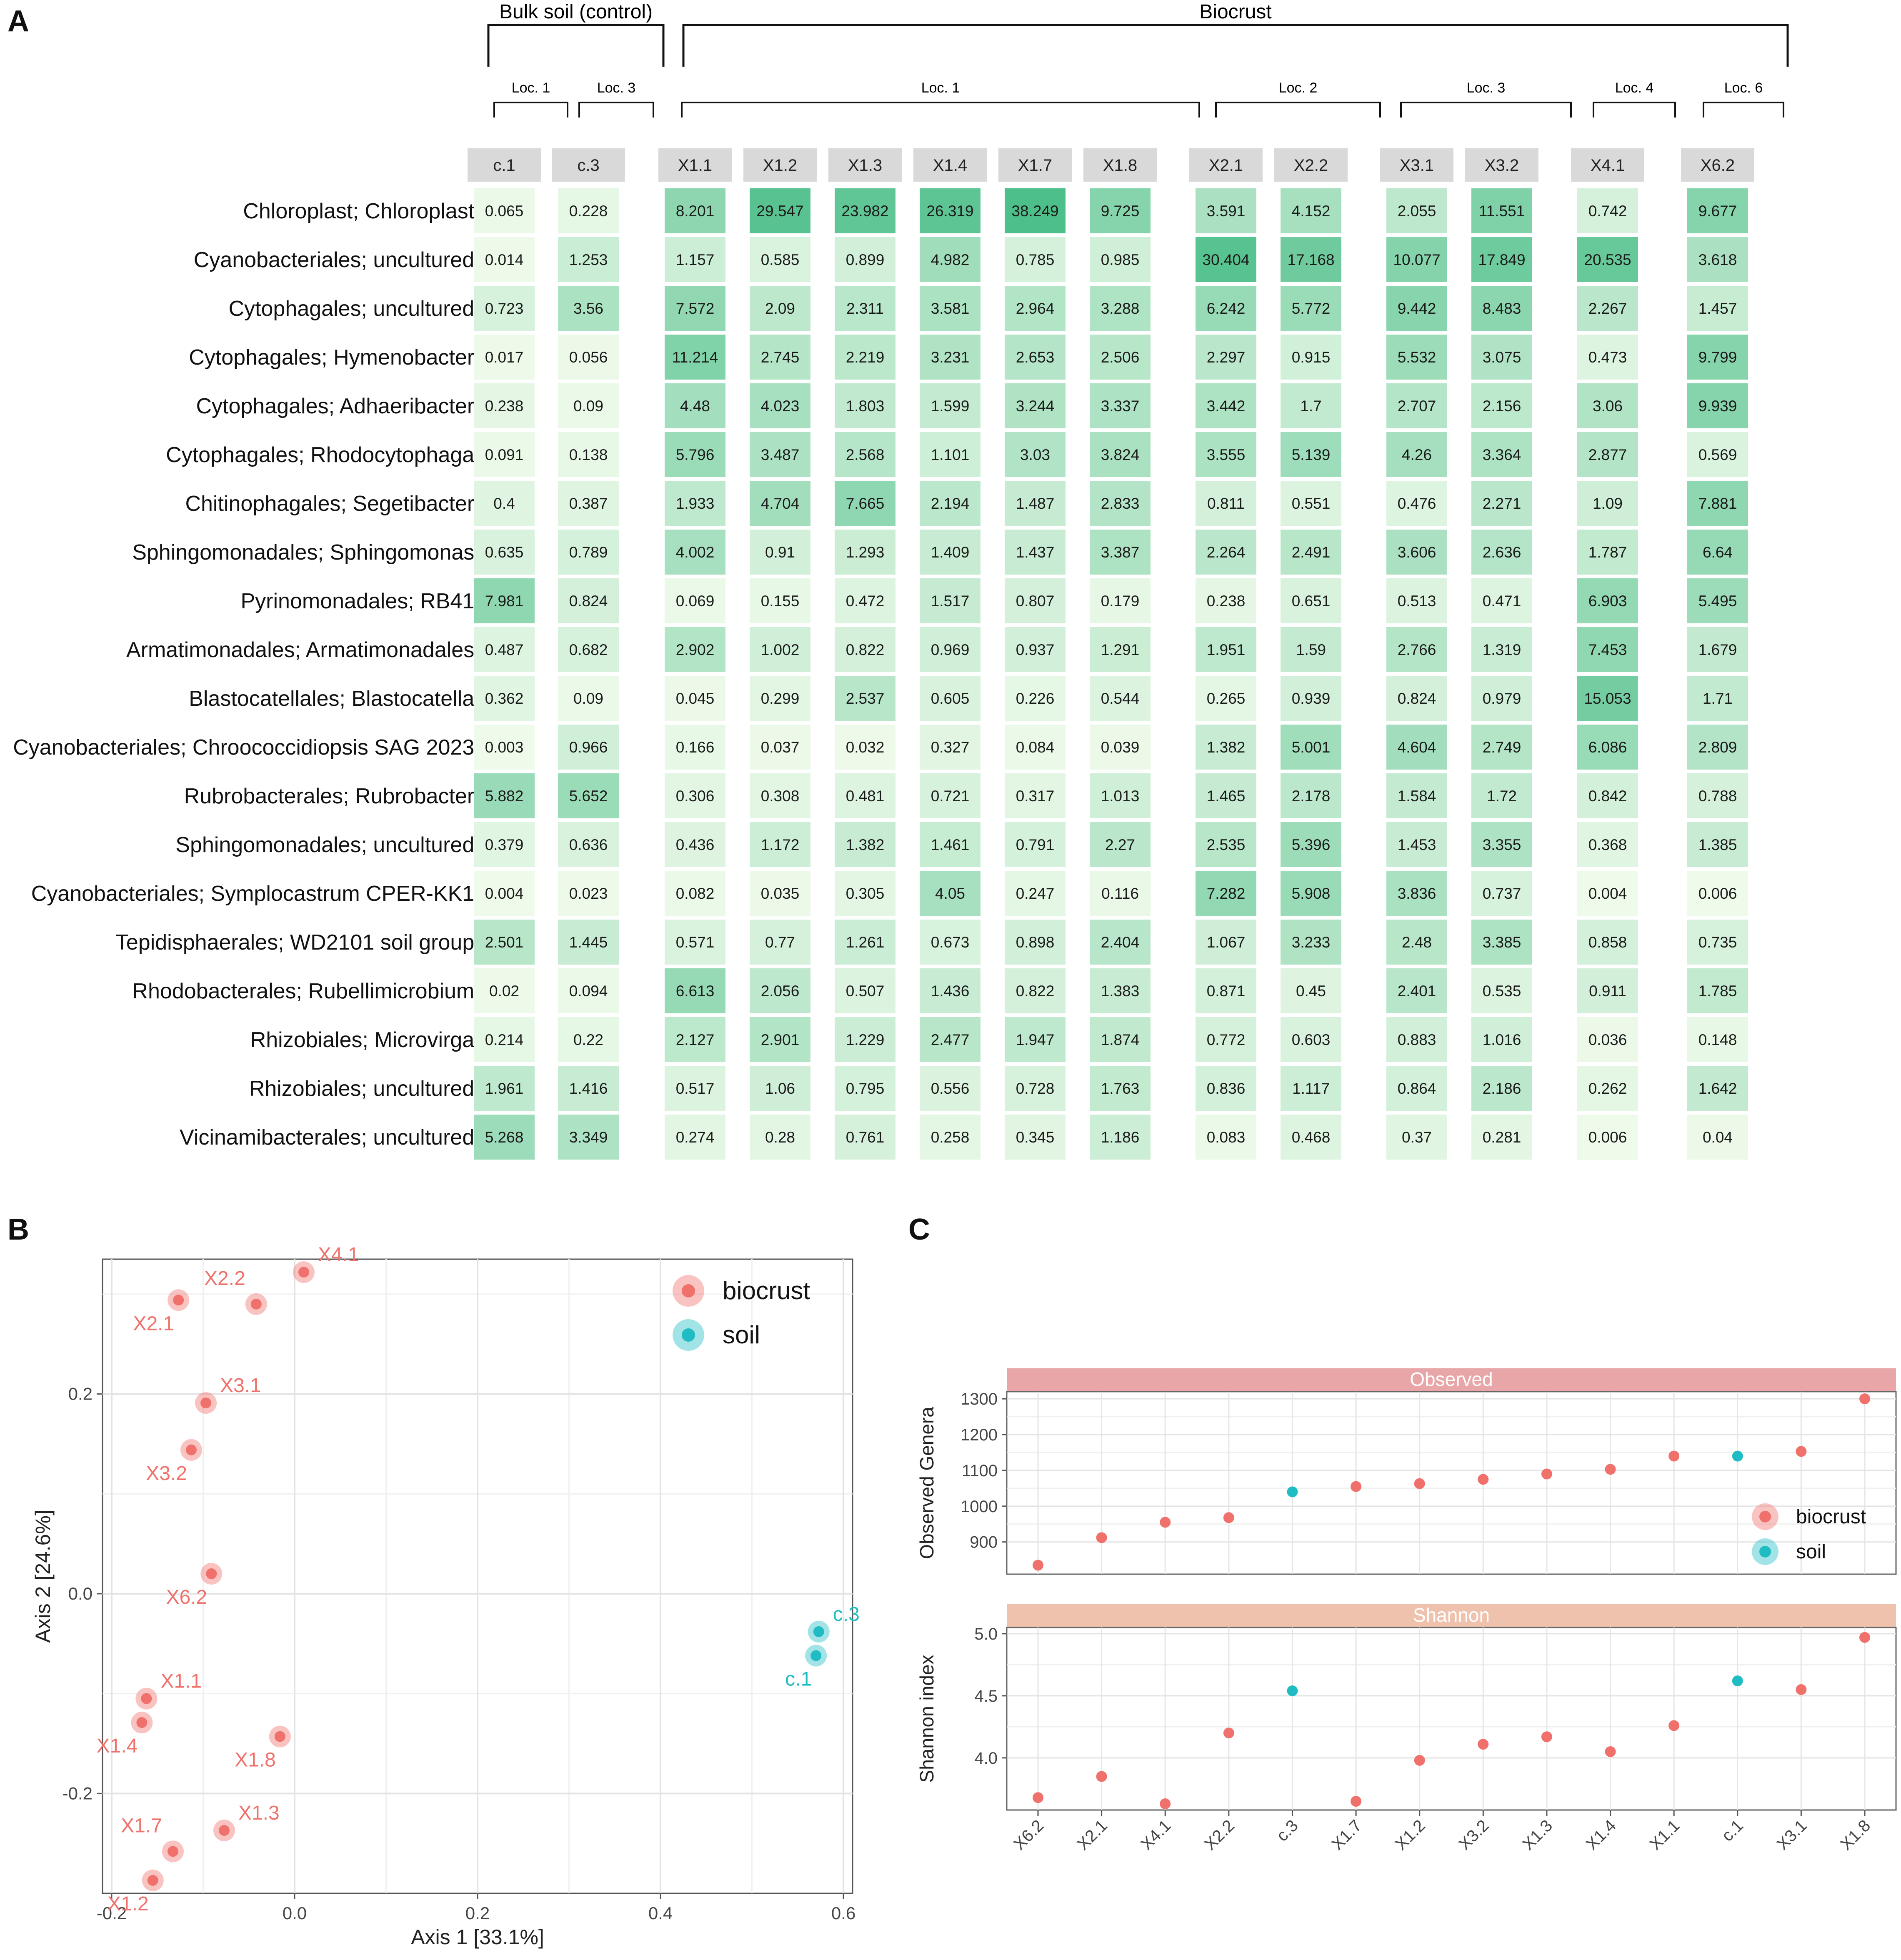 This screenshot has width=1901, height=1960. Describe the element at coordinates (799, 1679) in the screenshot. I see `point-label-c-1: c.1` at that location.